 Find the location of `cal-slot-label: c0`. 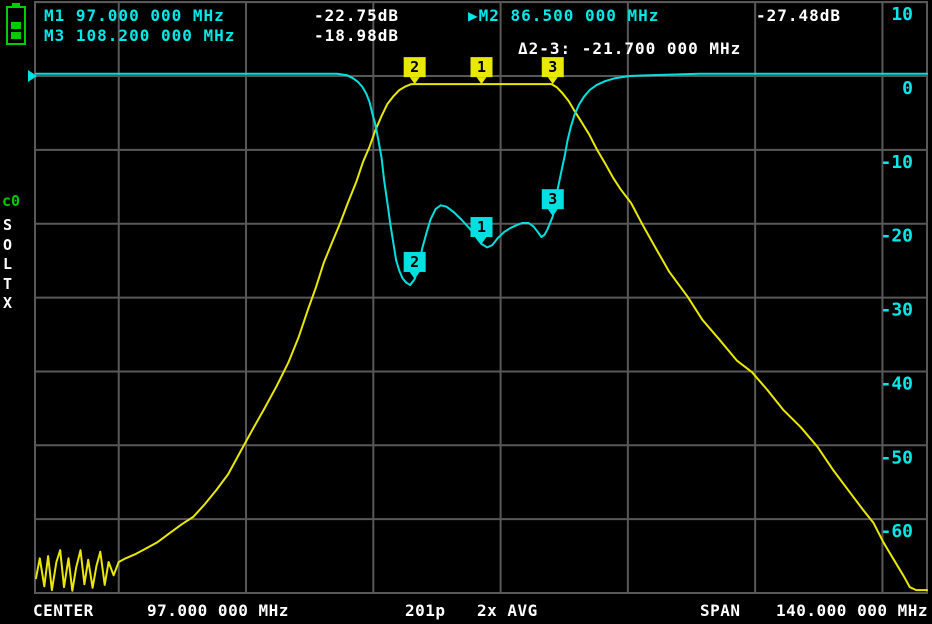

cal-slot-label: c0 is located at coordinates (11, 201).